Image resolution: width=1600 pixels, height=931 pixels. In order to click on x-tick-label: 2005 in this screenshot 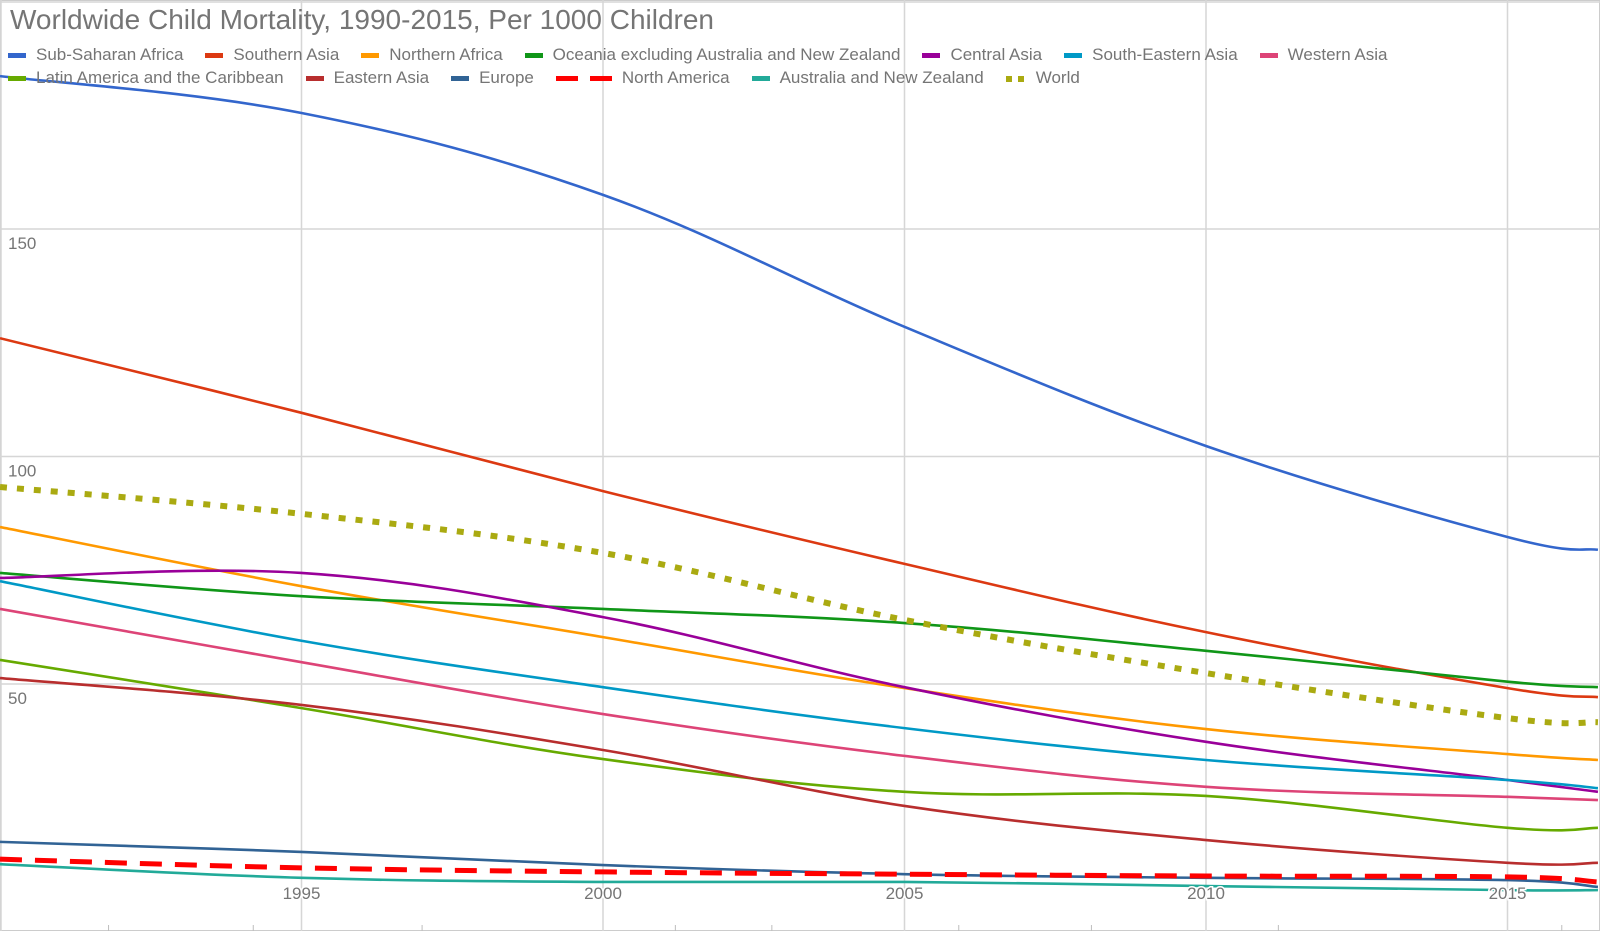, I will do `click(905, 893)`.